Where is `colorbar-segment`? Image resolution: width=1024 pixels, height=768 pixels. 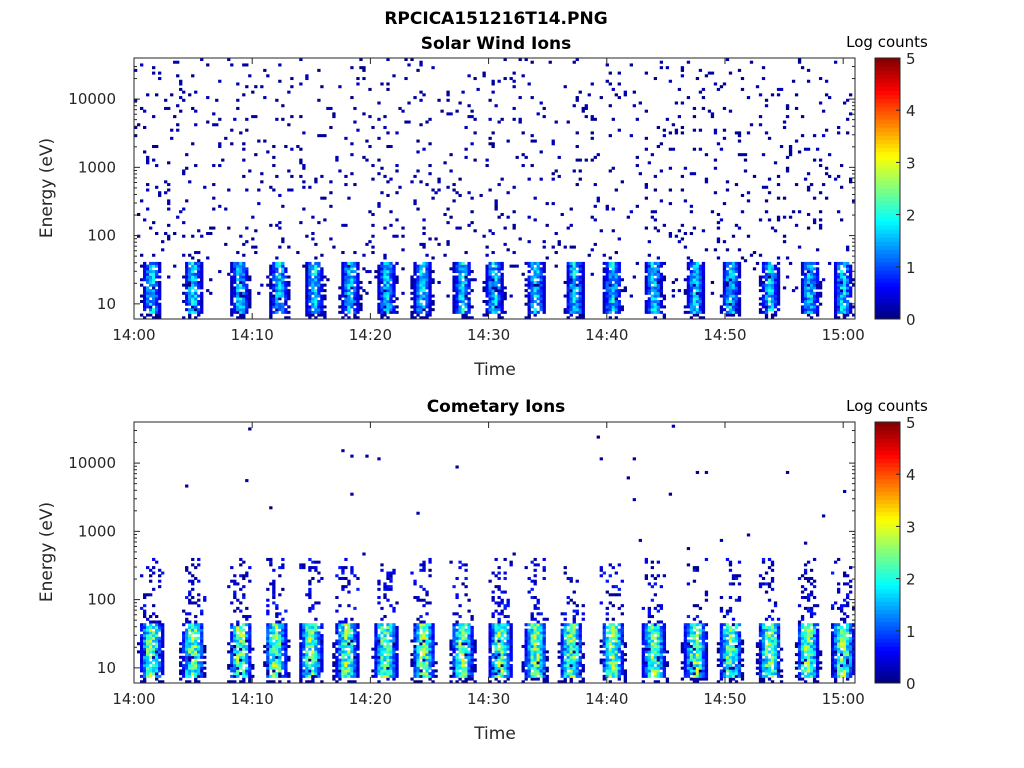 colorbar-segment is located at coordinates (887, 170).